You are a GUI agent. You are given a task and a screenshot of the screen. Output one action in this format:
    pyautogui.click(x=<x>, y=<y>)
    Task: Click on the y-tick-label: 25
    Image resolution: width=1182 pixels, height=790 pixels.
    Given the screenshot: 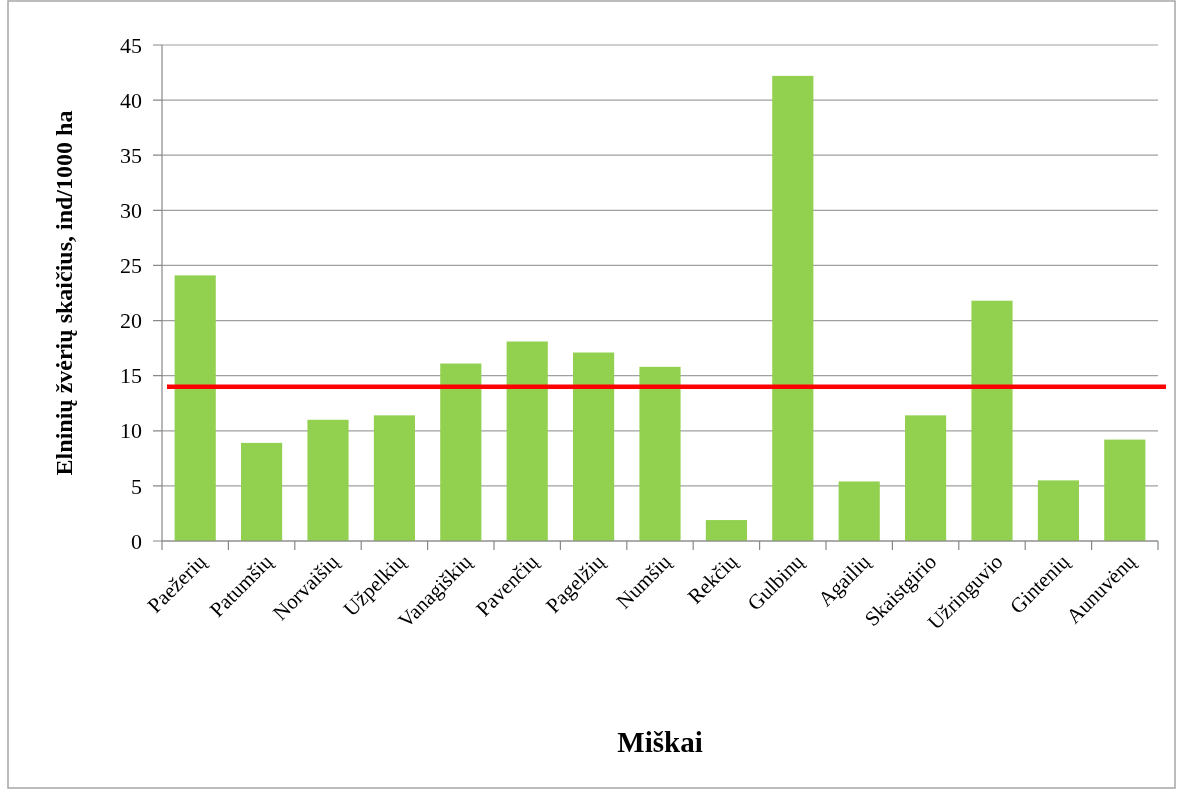 What is the action you would take?
    pyautogui.click(x=131, y=266)
    